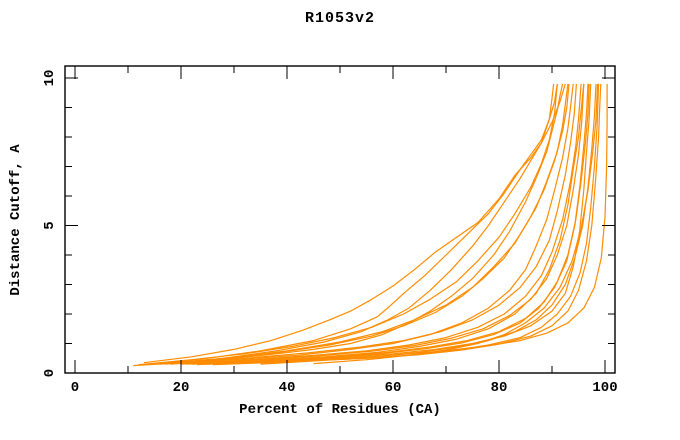 Image resolution: width=680 pixels, height=440 pixels. What do you see at coordinates (50, 373) in the screenshot?
I see `y-tick-label: 0` at bounding box center [50, 373].